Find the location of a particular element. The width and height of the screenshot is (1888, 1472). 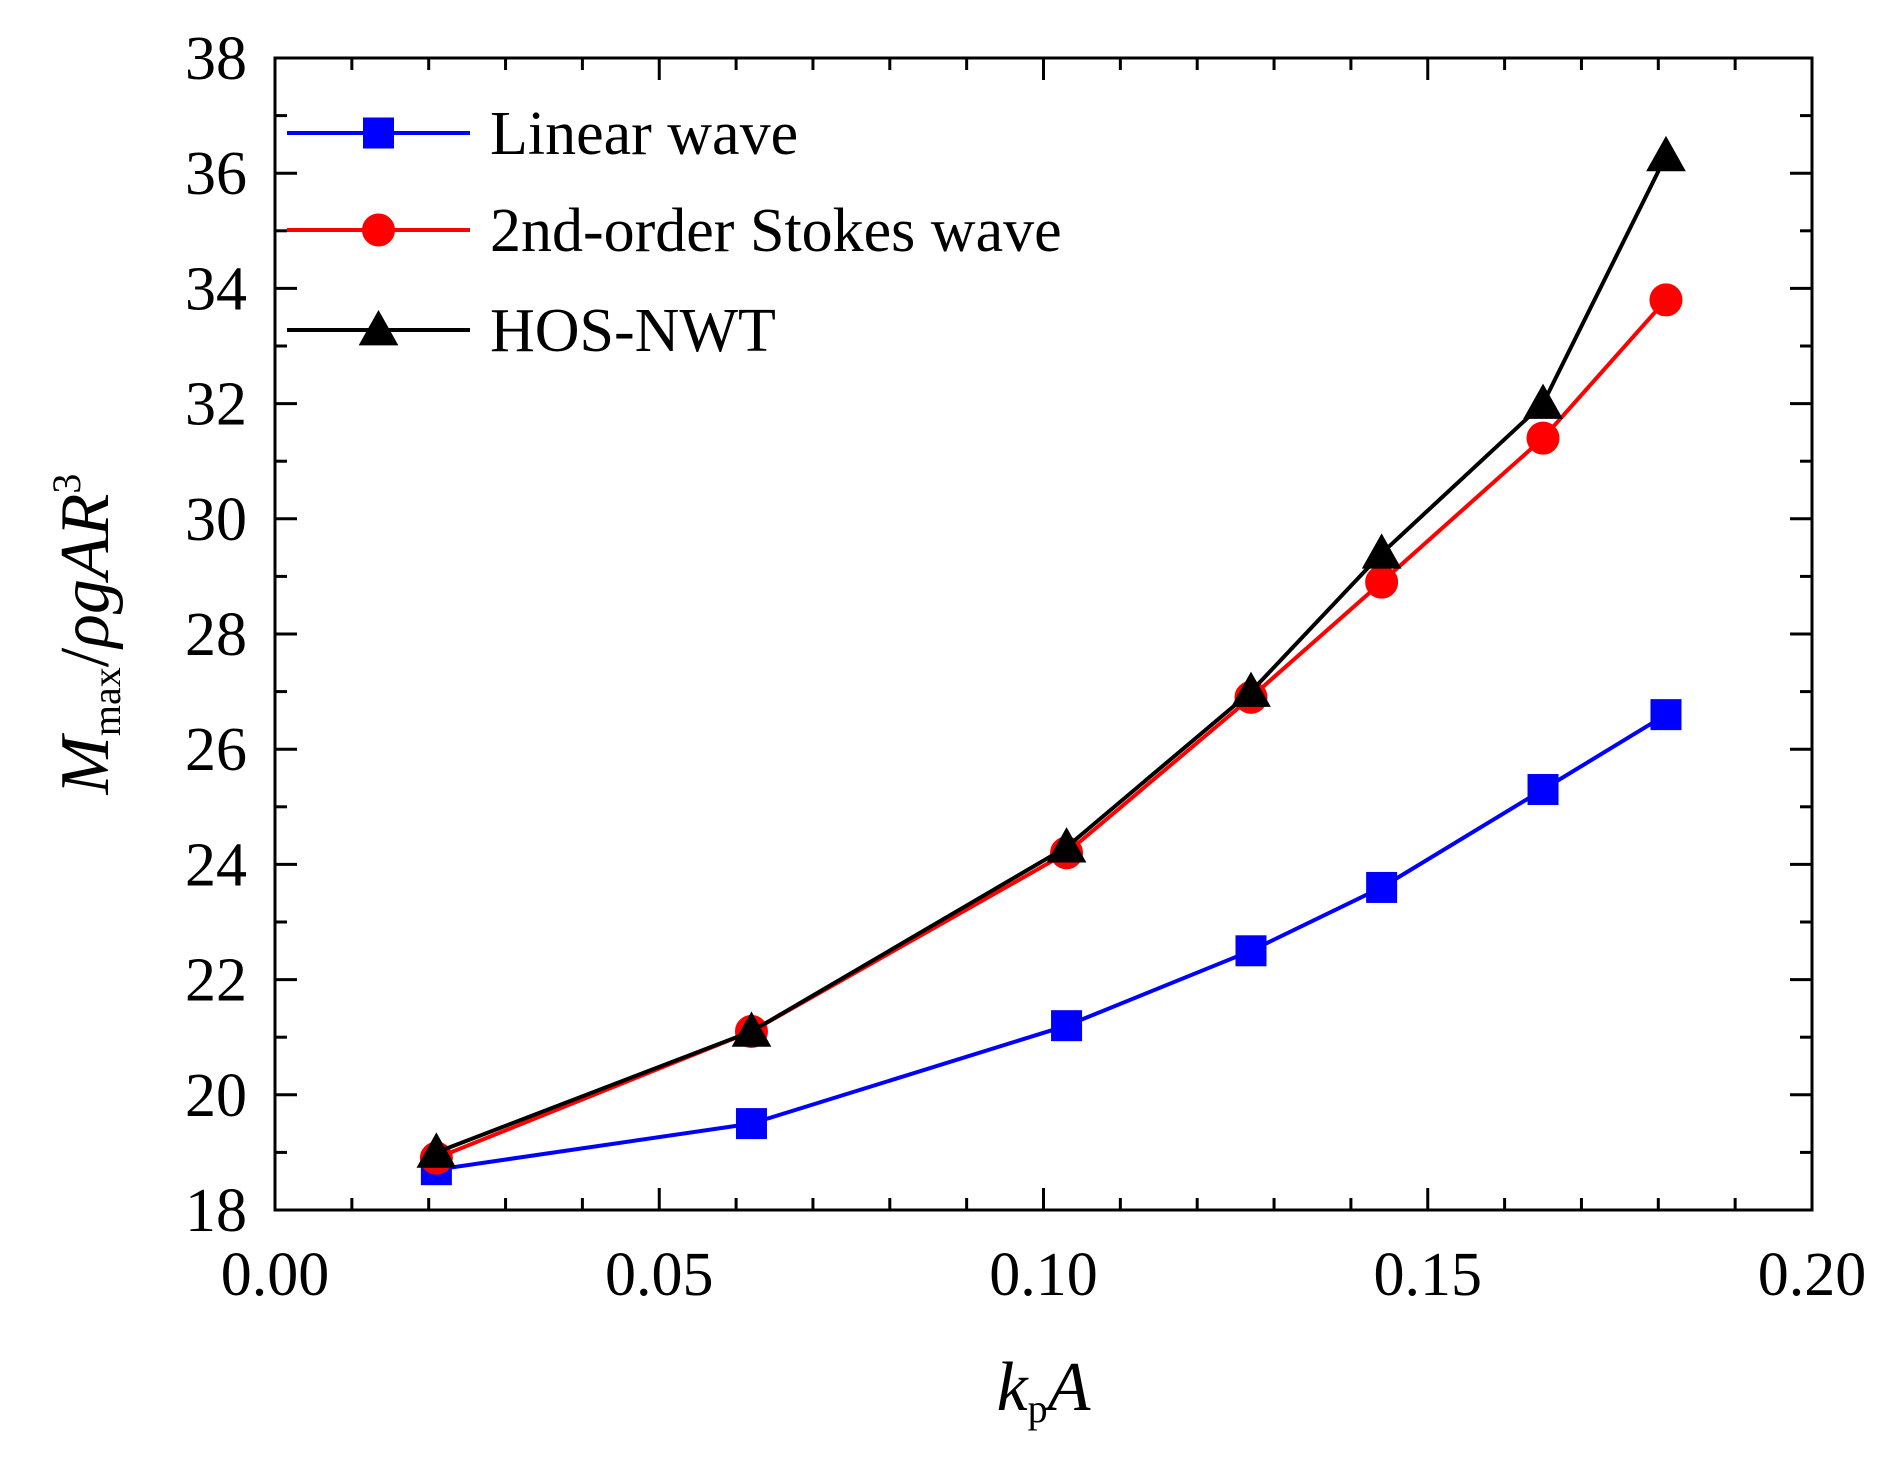

x-axis-label: kpA is located at coordinates (1044, 1390).